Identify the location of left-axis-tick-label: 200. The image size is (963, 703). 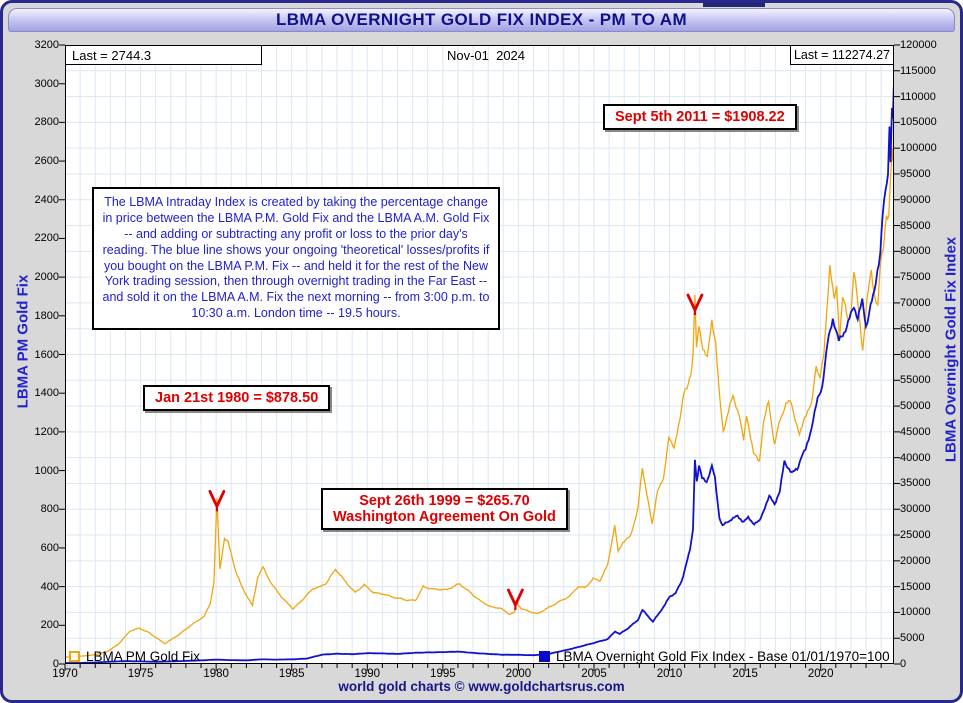
(49, 625).